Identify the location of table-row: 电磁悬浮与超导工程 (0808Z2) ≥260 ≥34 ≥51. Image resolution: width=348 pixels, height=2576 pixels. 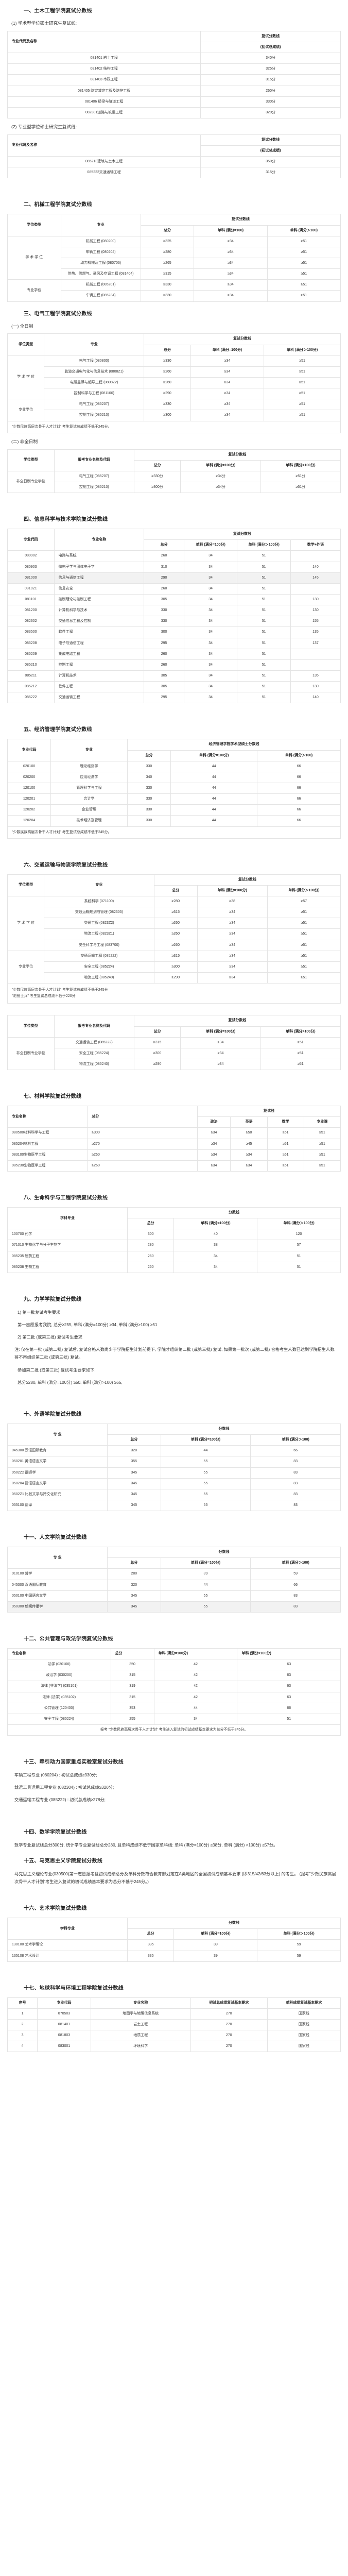
(174, 383).